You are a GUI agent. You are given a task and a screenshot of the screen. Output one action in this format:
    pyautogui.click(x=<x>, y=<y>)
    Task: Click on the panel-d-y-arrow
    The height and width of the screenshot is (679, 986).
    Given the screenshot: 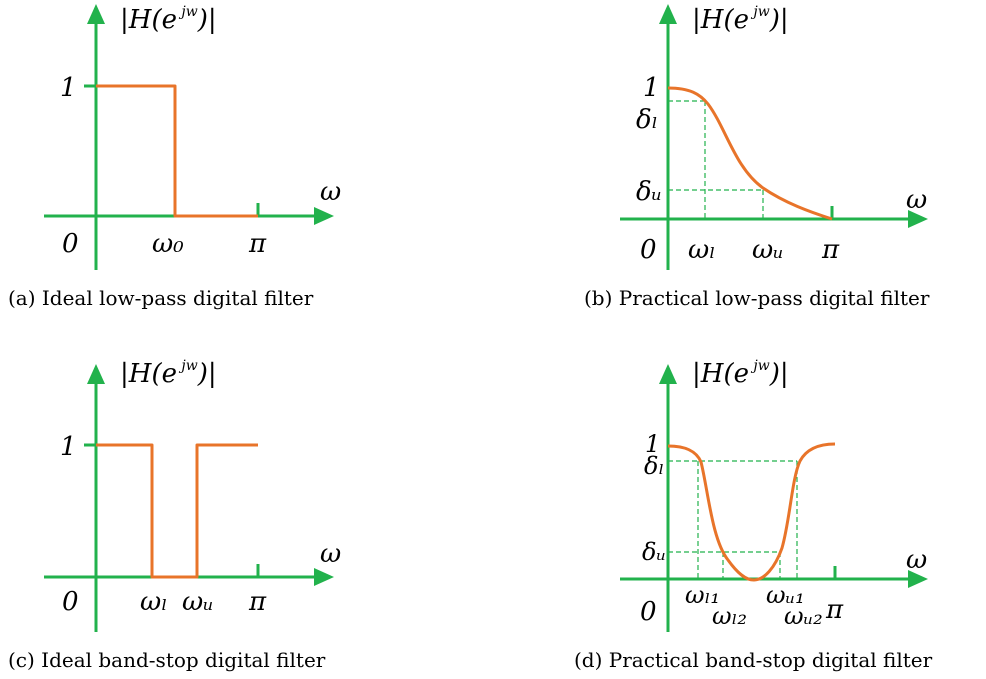 What is the action you would take?
    pyautogui.click(x=668, y=374)
    